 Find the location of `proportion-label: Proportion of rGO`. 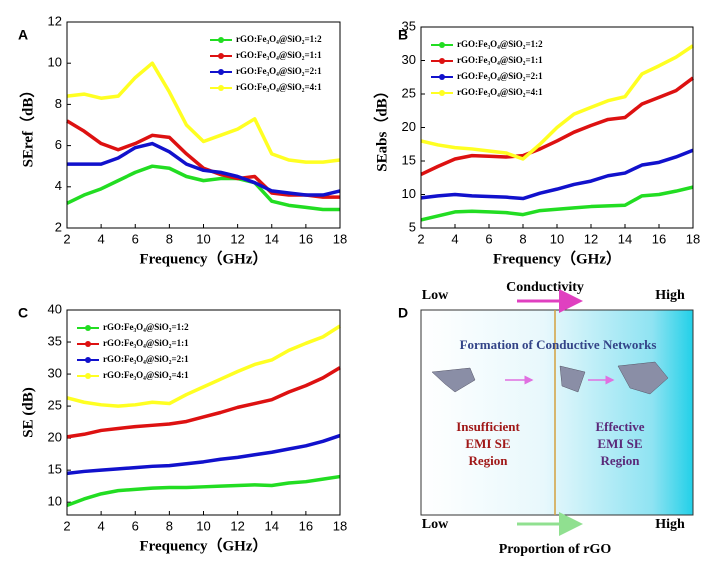

proportion-label: Proportion of rGO is located at coordinates (555, 549).